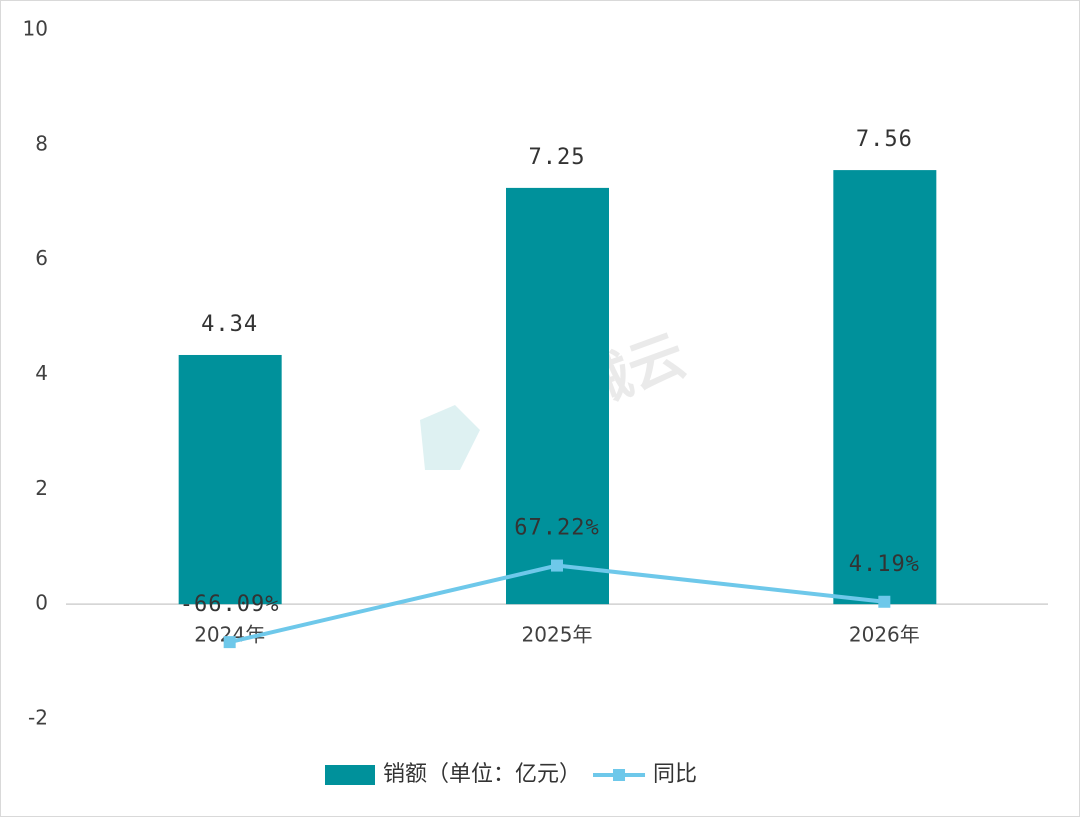 The height and width of the screenshot is (817, 1080). What do you see at coordinates (619, 775) in the screenshot?
I see `legend-swatch-marker` at bounding box center [619, 775].